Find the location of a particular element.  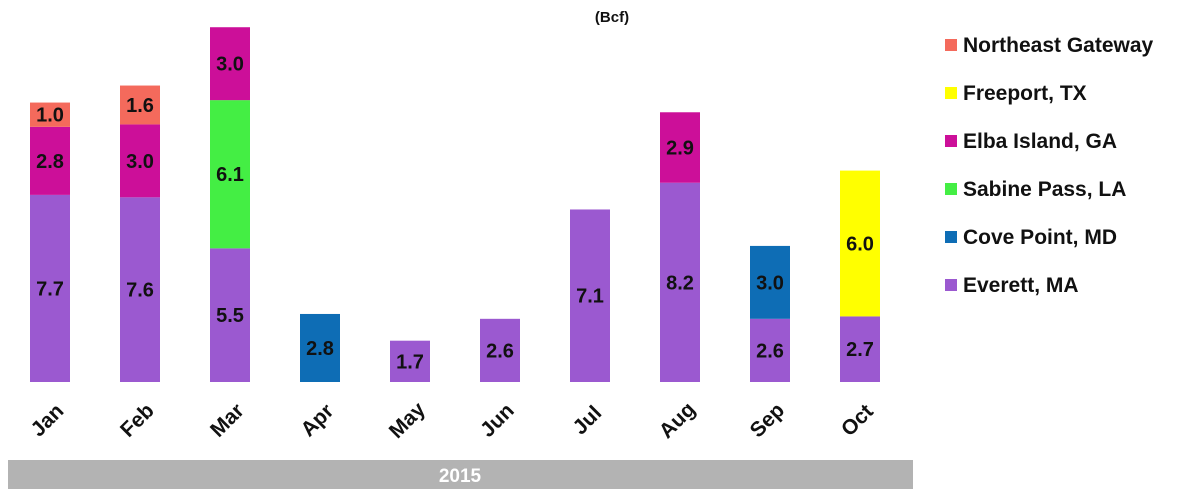

data-label-apr-series-1: 2.8 is located at coordinates (320, 349).